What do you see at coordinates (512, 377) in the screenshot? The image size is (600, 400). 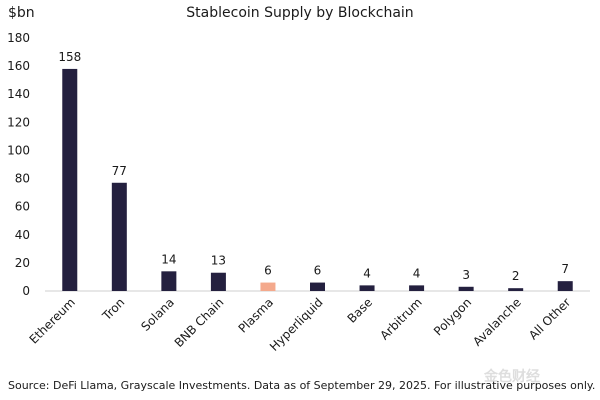 I see `watermark-text: 金色财经` at bounding box center [512, 377].